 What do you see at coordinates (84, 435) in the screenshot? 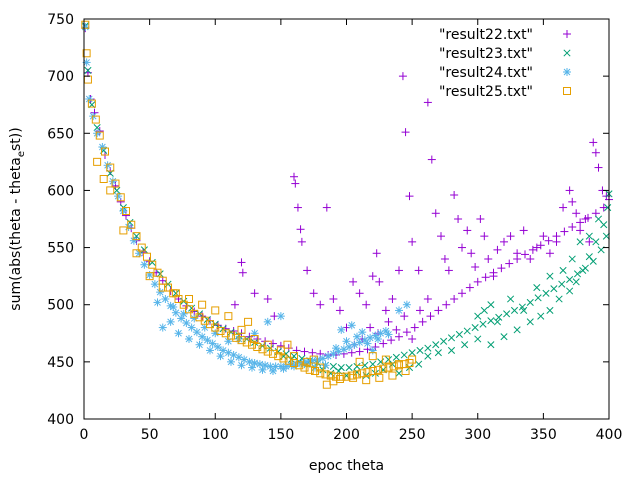
I see `x-tick-label: 0` at bounding box center [84, 435].